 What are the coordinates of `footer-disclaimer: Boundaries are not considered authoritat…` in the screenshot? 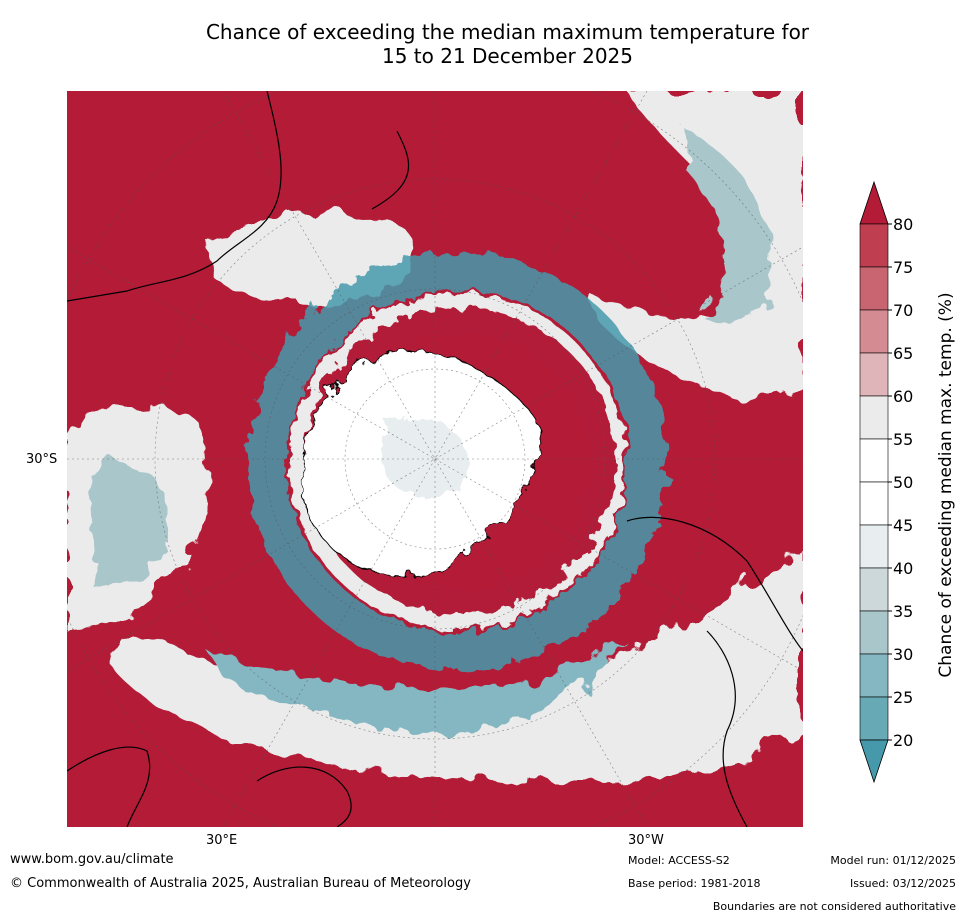 It's located at (834, 906).